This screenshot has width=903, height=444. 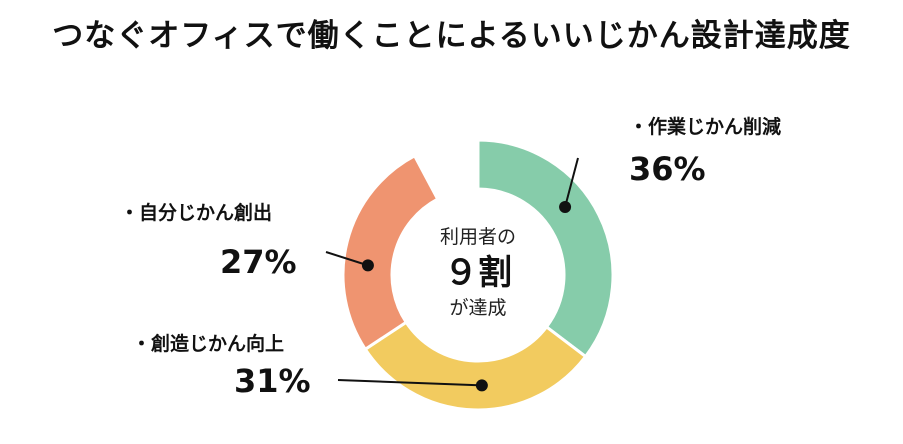 I want to click on center-line-1: 利用者の, so click(x=478, y=237).